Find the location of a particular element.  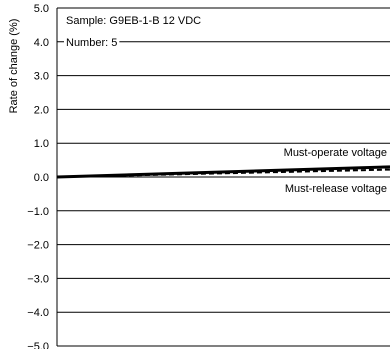

y-tick-label: 0.0 is located at coordinates (41, 178).